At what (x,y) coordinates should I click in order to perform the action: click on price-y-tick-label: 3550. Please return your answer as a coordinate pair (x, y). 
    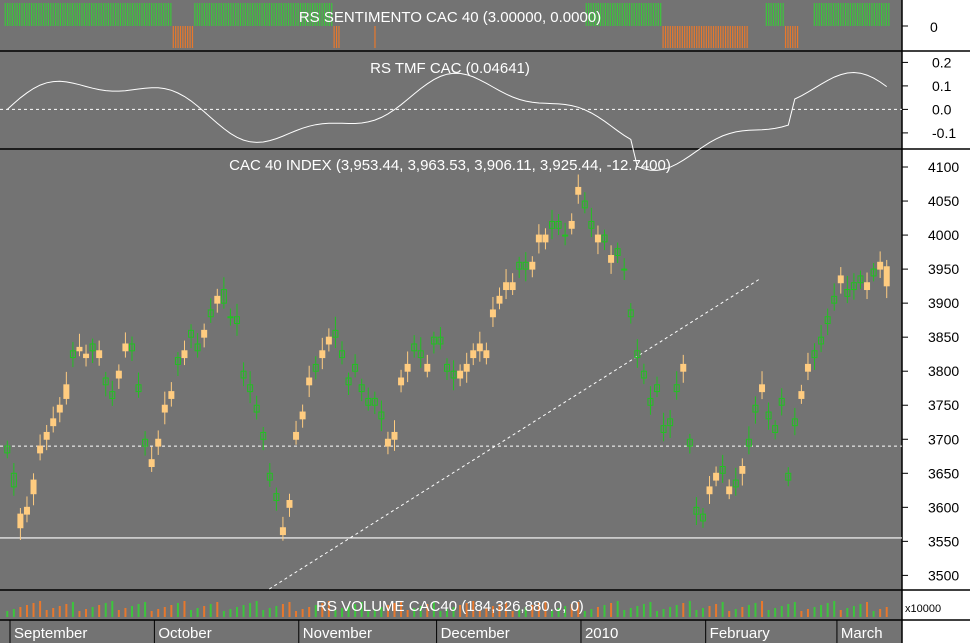
    Looking at the image, I should click on (943, 541).